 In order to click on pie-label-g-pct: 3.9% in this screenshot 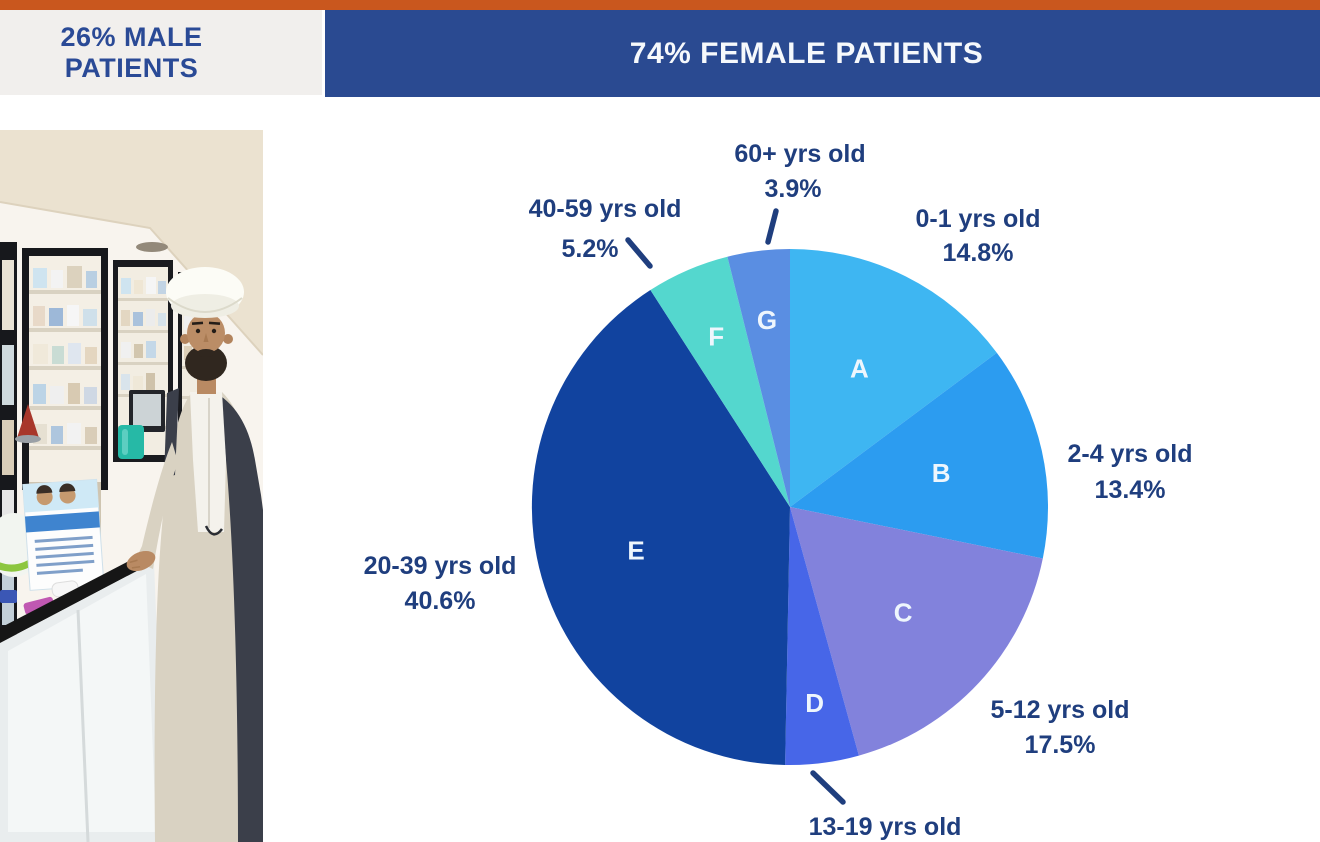, I will do `click(793, 189)`.